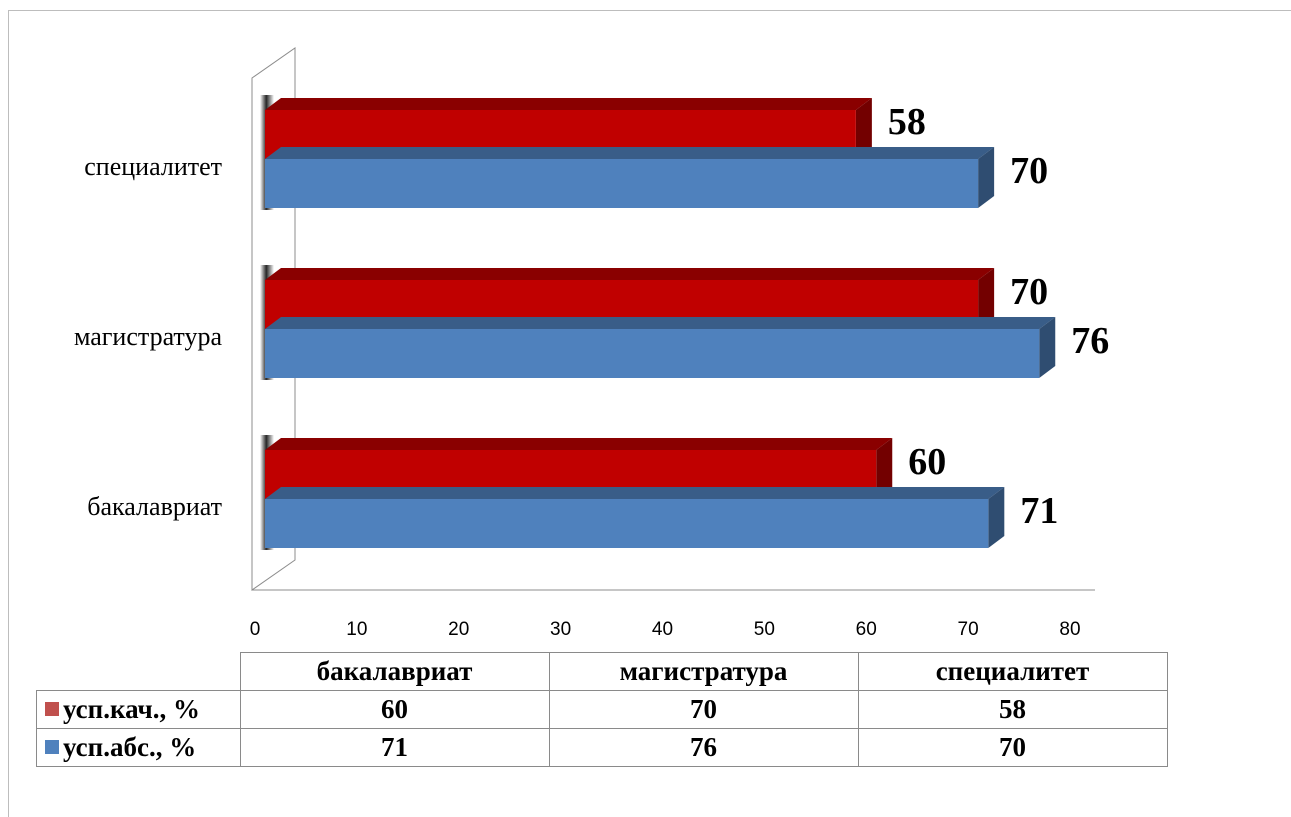  I want to click on legend-key-red, so click(52, 708).